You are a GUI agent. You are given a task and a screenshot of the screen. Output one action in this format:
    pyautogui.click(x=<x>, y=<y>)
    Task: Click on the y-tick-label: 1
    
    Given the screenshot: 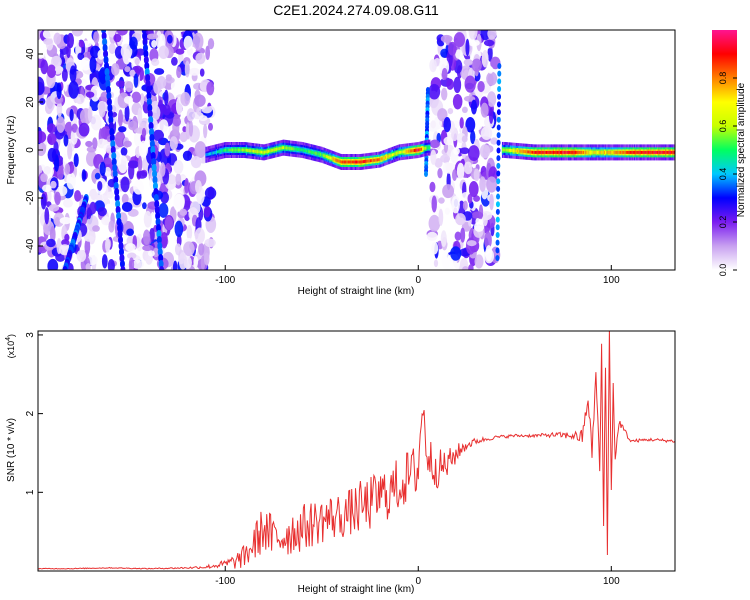 What is the action you would take?
    pyautogui.click(x=30, y=492)
    